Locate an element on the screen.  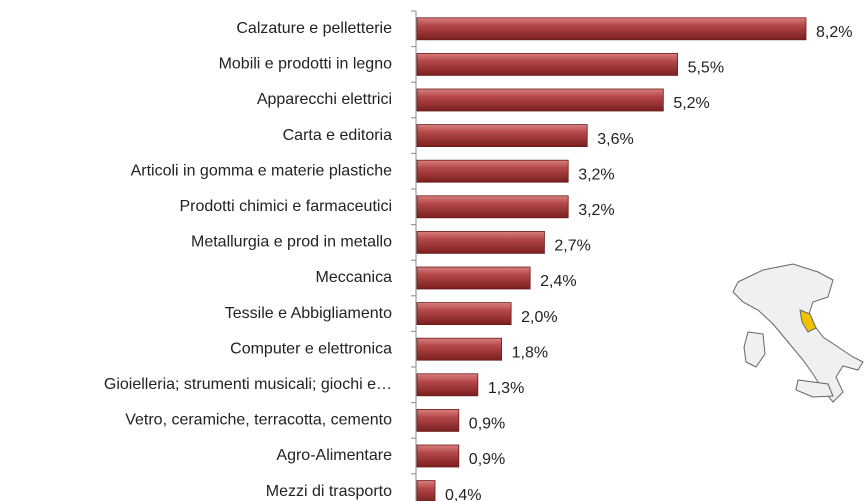
category-label: Agro-Alimentare is located at coordinates (334, 455).